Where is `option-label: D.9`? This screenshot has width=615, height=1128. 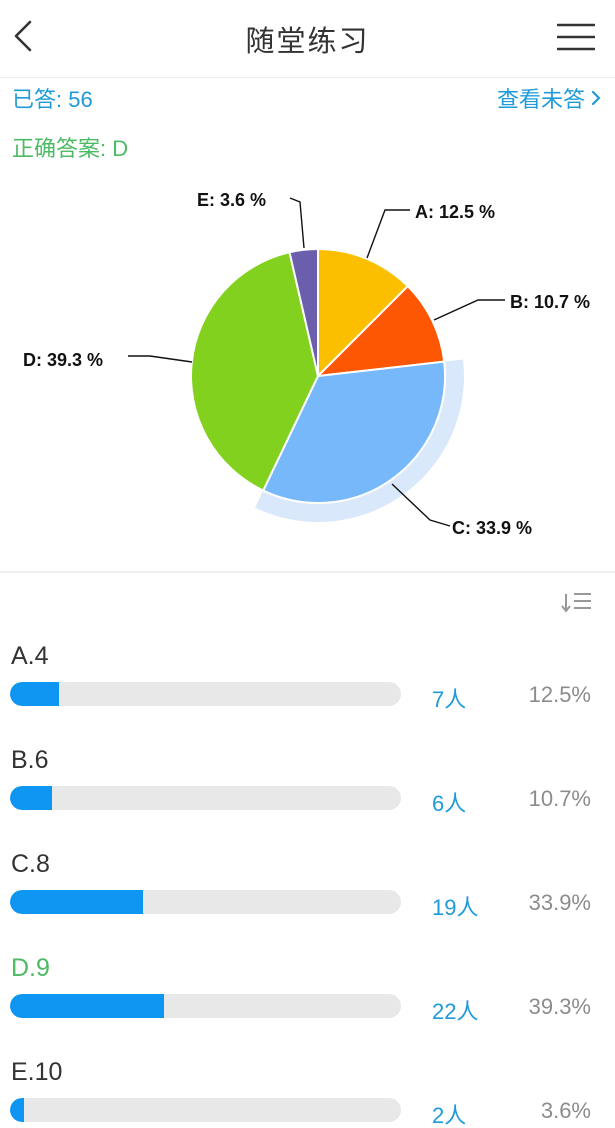 option-label: D.9 is located at coordinates (30, 968).